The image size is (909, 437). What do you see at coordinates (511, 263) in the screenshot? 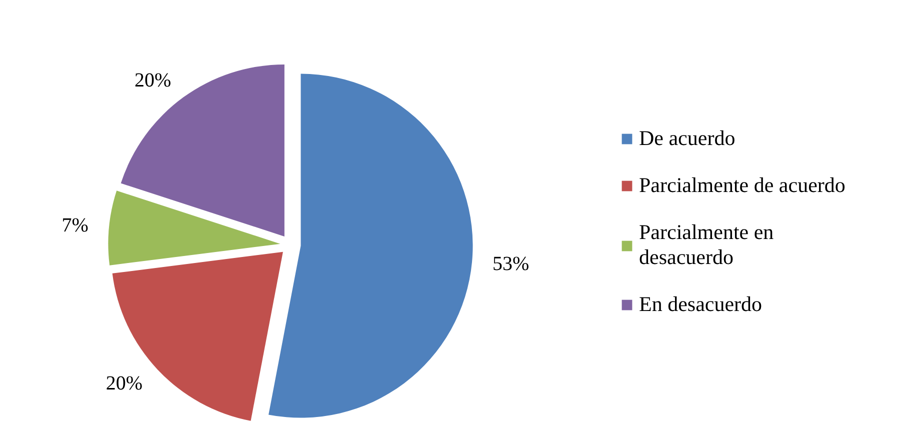
I see `data-label: 53%` at bounding box center [511, 263].